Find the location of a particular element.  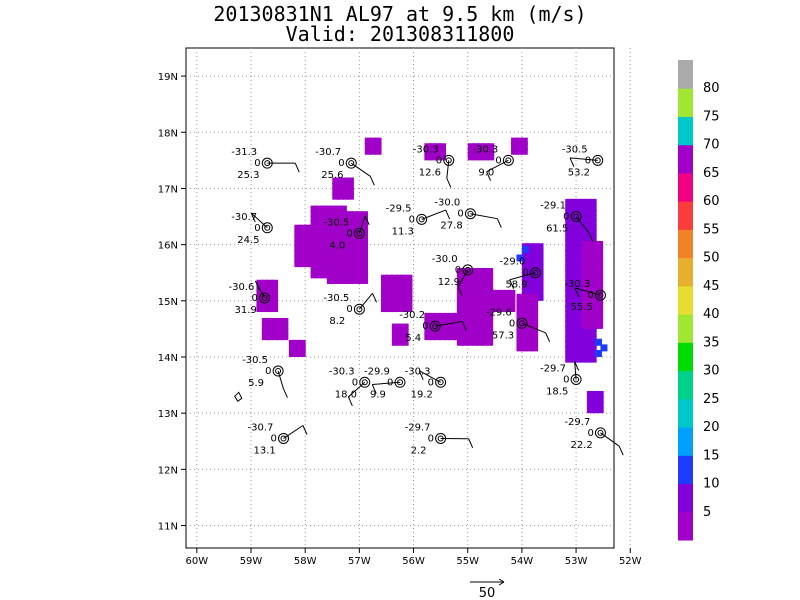

wind-cell-high is located at coordinates (599, 342).